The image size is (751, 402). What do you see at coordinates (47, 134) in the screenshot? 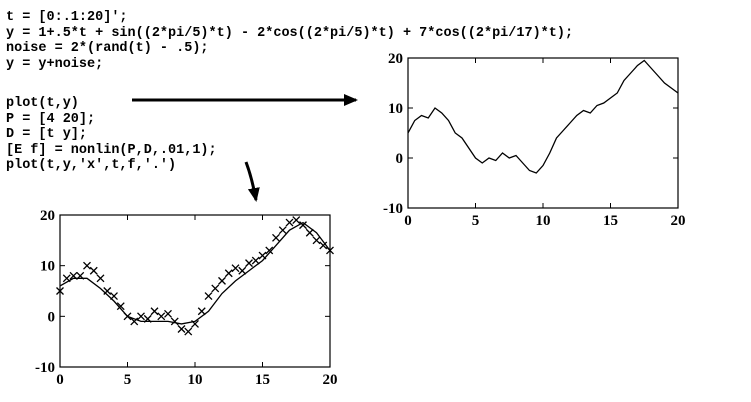
I see `code-line: D = [t y];` at bounding box center [47, 134].